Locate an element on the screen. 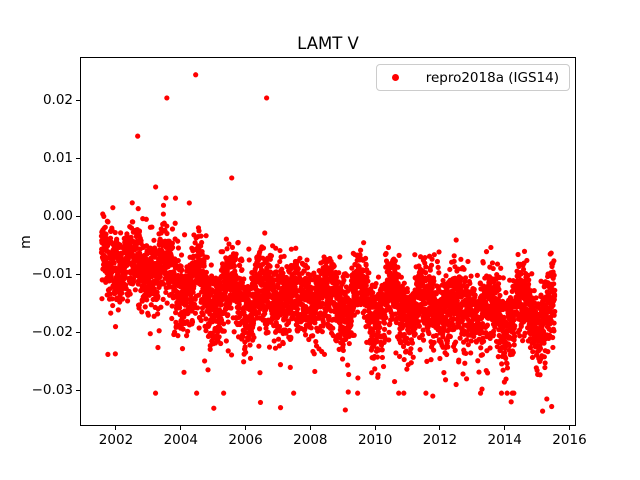  y-tick-label: 0.00 is located at coordinates (57, 216).